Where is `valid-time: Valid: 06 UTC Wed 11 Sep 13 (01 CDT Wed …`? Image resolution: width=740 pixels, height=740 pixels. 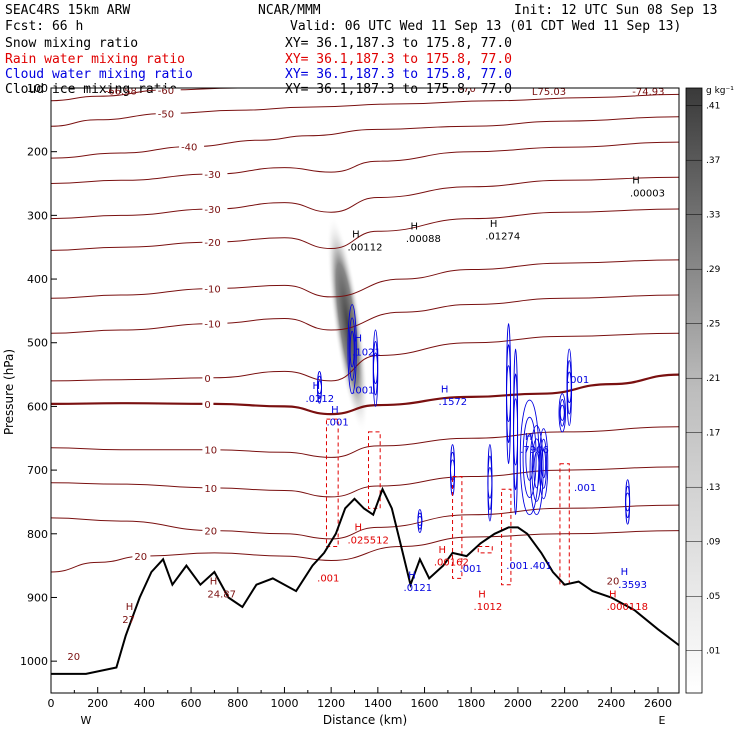 valid-time: Valid: 06 UTC Wed 11 Sep 13 (01 CDT Wed … is located at coordinates (485, 26).